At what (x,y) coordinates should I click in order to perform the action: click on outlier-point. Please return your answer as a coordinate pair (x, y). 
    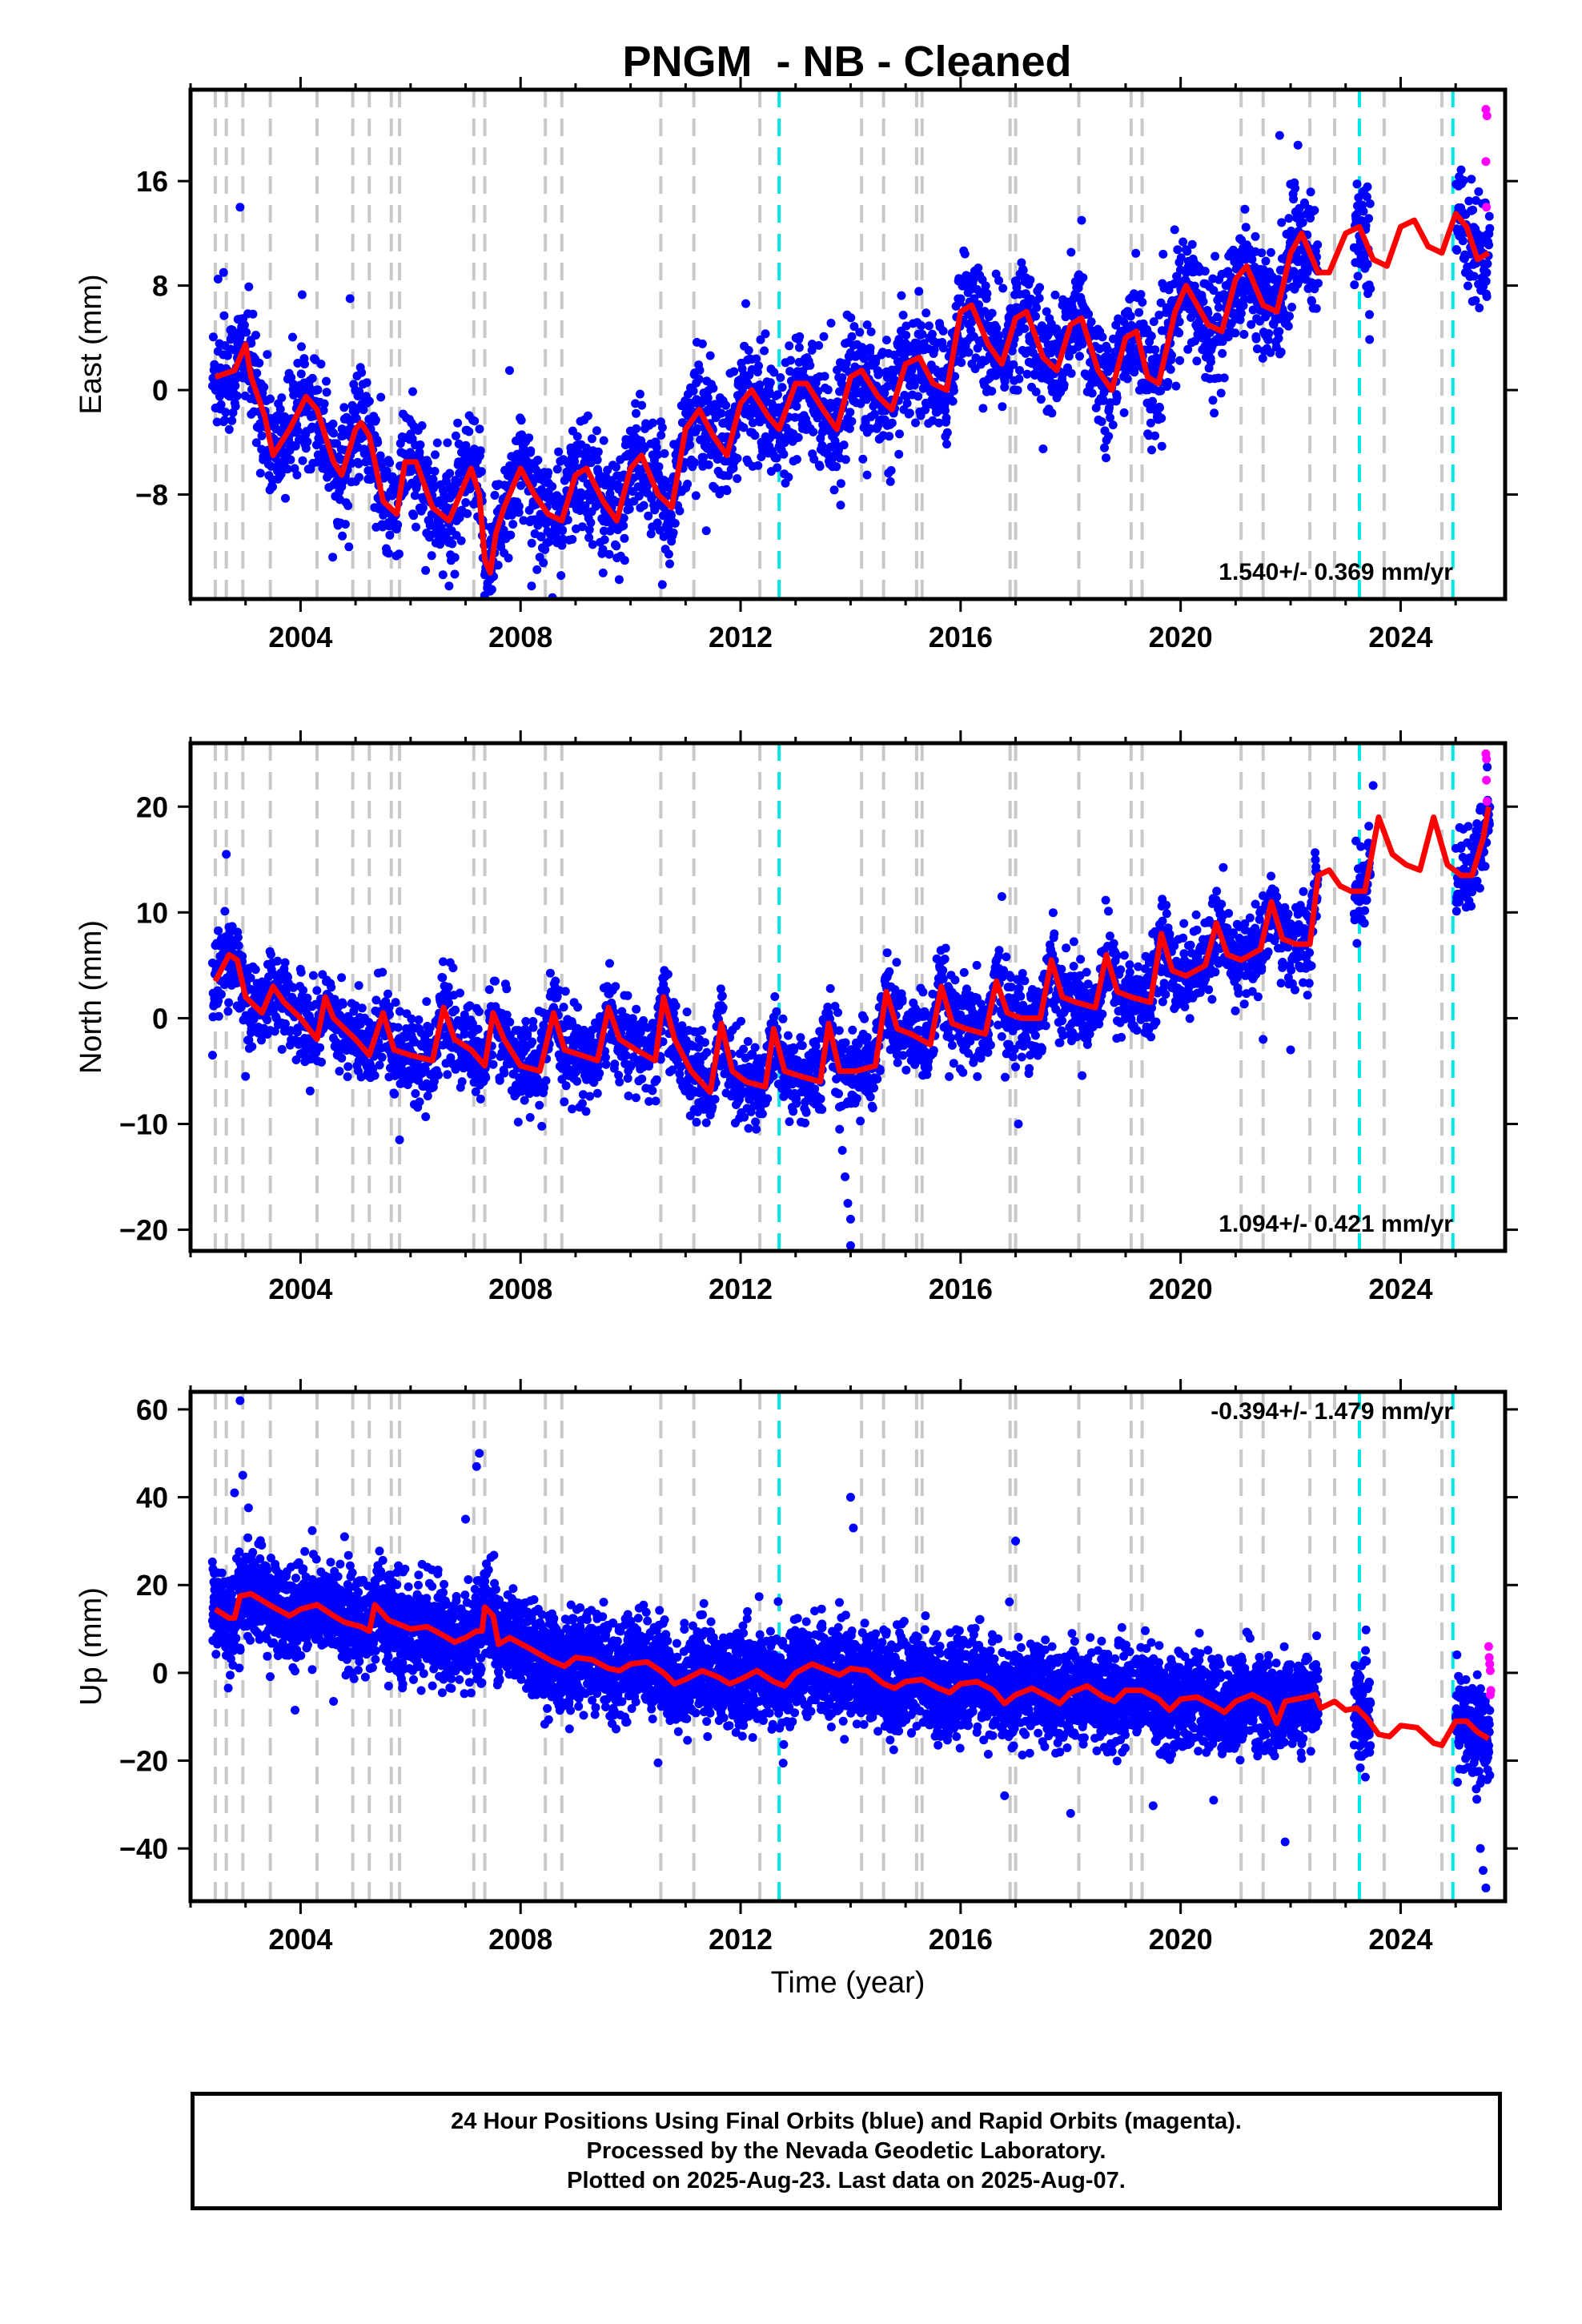
    Looking at the image, I should click on (867, 475).